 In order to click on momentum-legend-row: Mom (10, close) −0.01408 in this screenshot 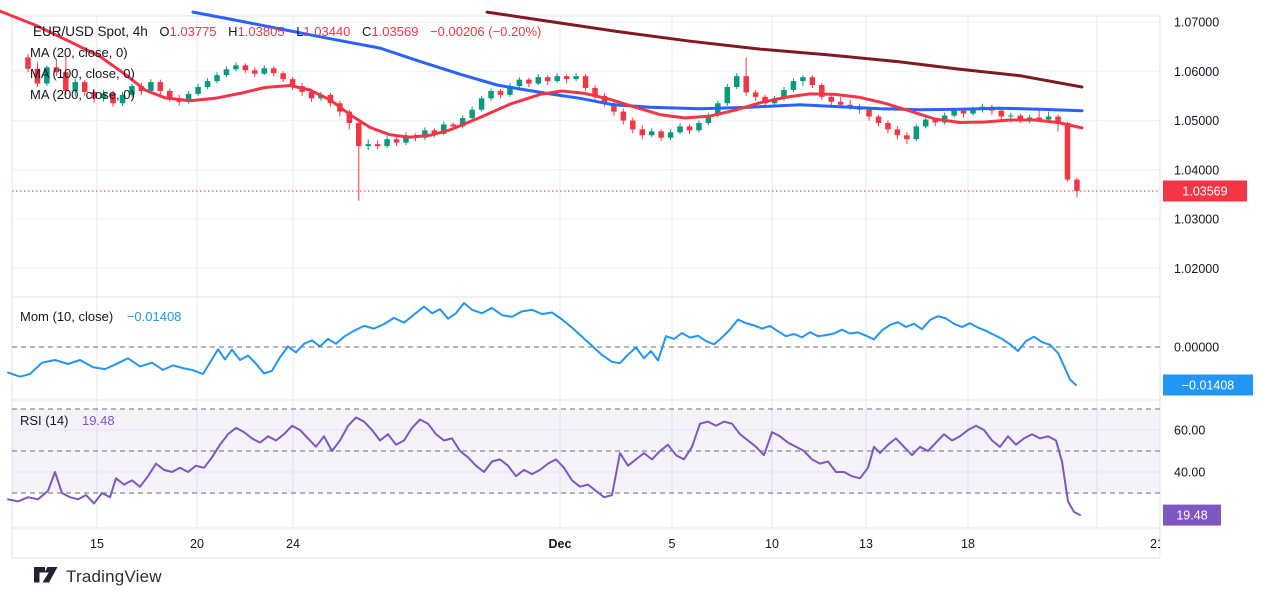, I will do `click(100, 316)`.